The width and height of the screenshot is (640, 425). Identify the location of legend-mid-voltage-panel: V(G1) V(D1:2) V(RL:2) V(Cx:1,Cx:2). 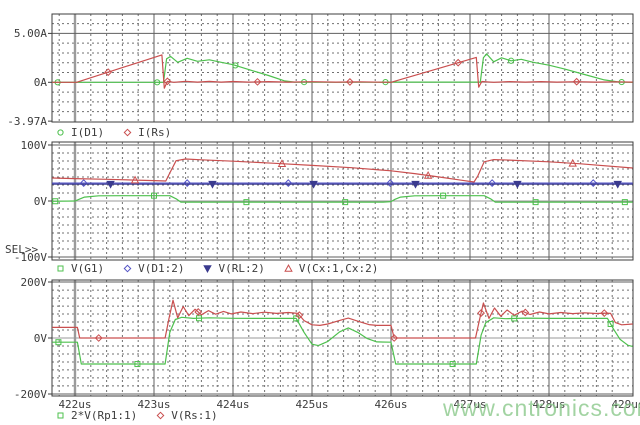
(225, 268).